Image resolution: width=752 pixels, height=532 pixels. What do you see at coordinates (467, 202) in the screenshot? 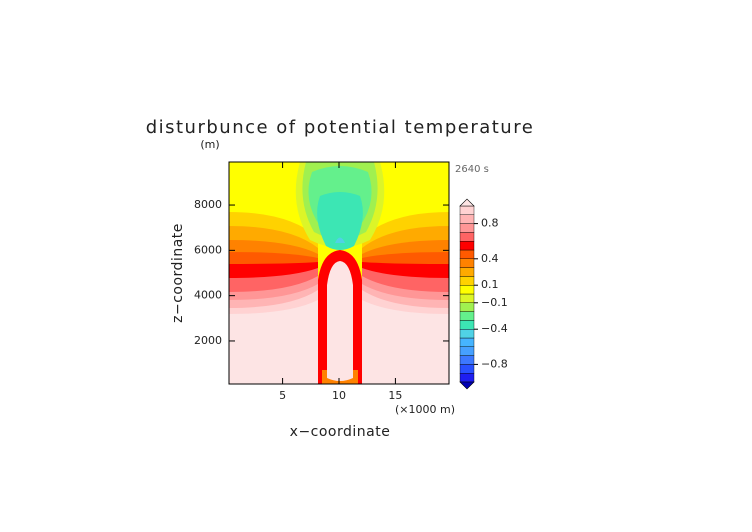
I see `colorbar-over` at bounding box center [467, 202].